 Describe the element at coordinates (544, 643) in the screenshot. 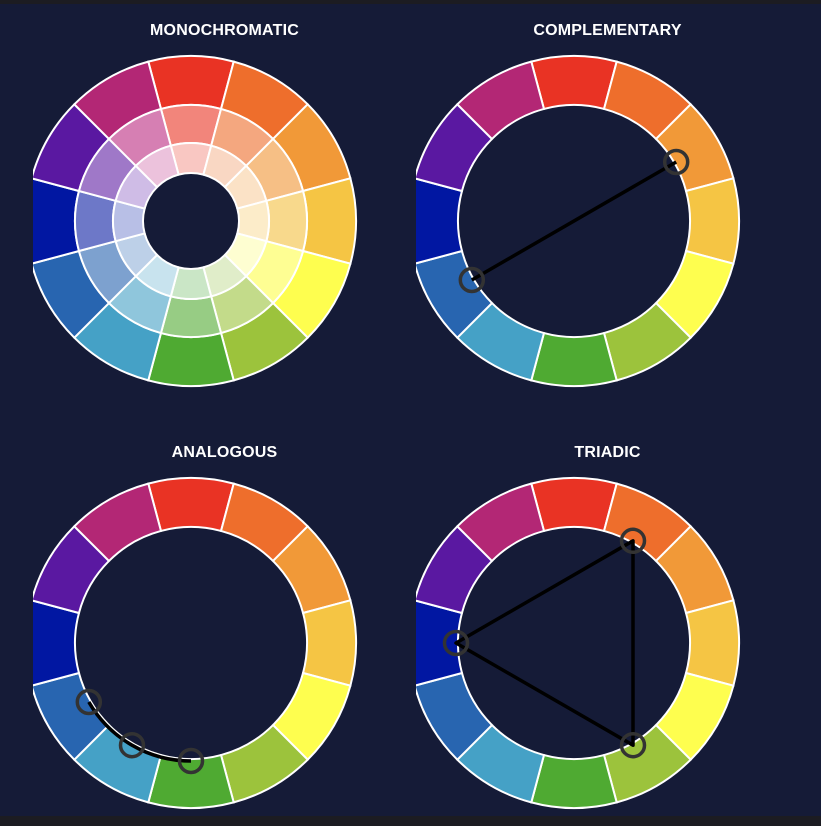

I see `triadic-connector-triangle` at that location.